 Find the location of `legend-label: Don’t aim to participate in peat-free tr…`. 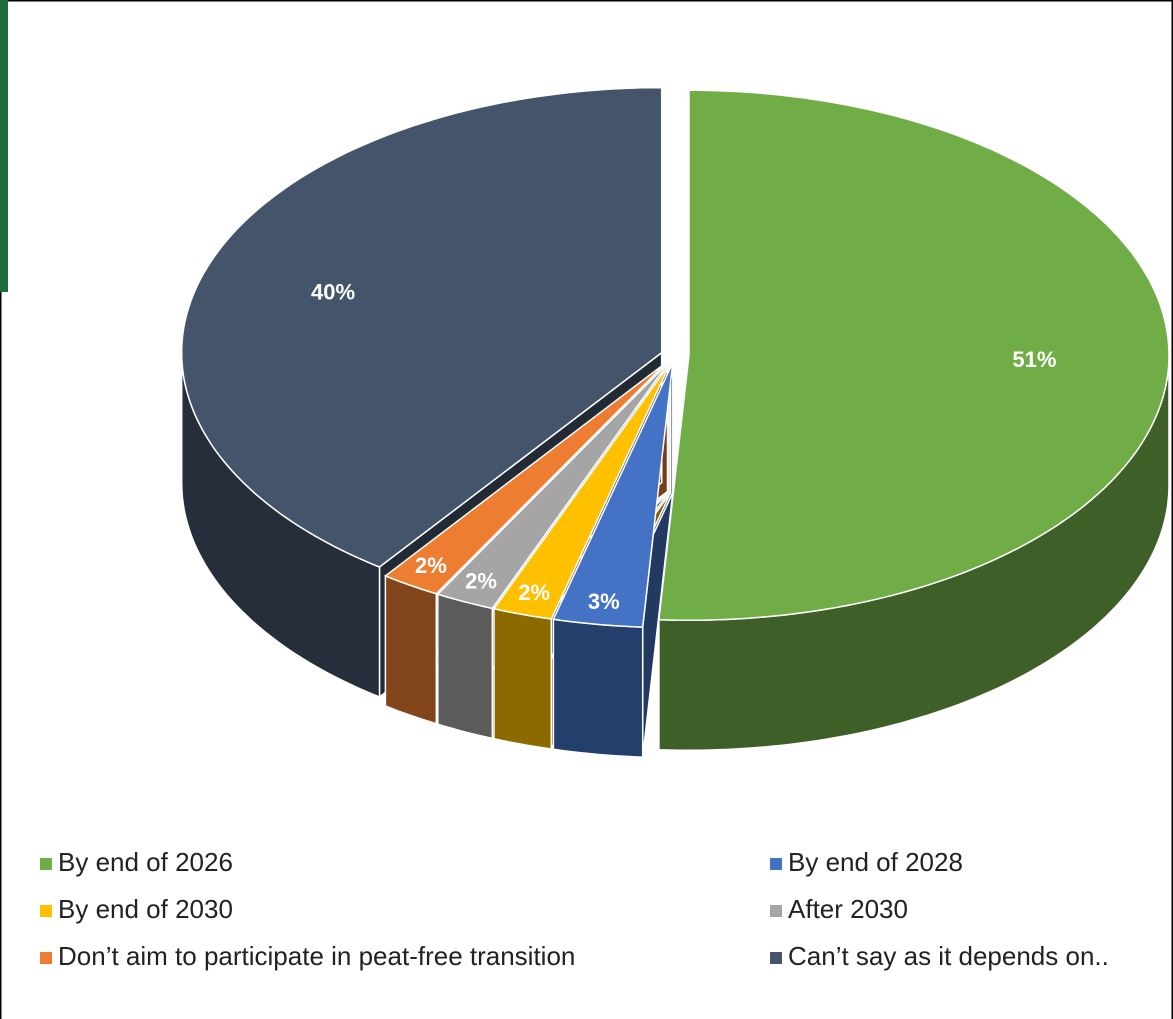

legend-label: Don’t aim to participate in peat-free tr… is located at coordinates (316, 956).